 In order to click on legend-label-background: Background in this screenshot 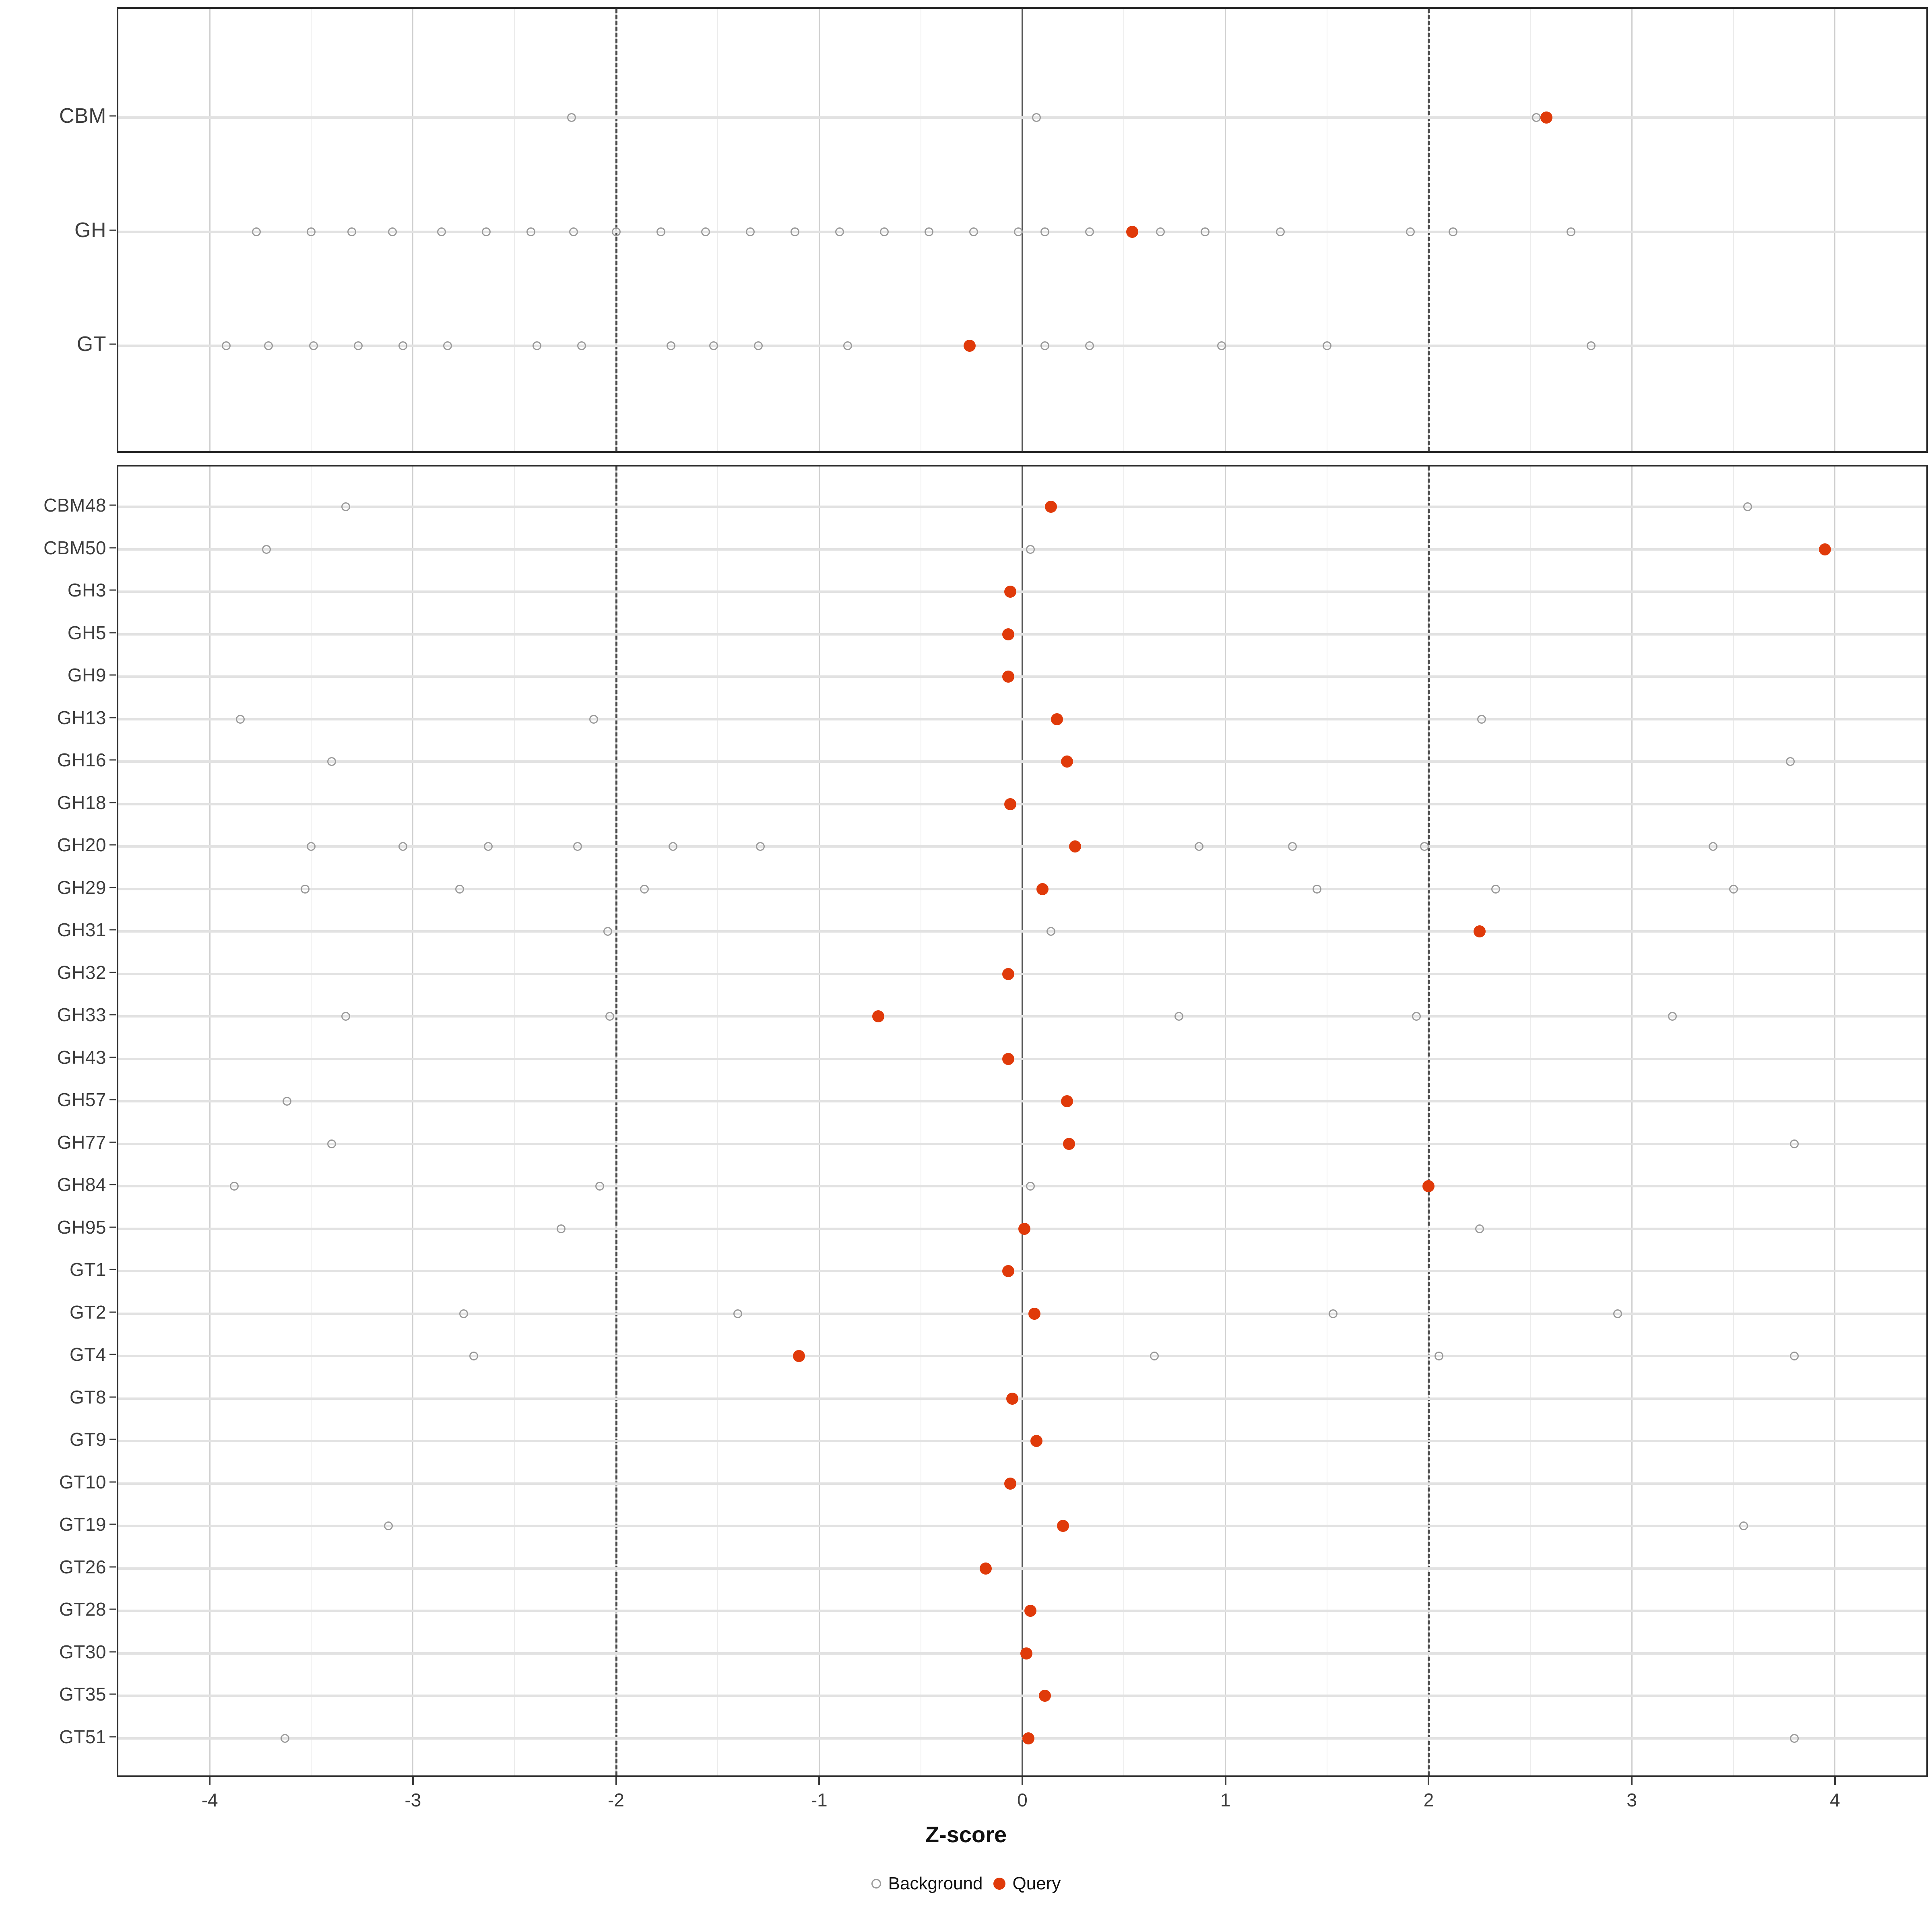, I will do `click(935, 1883)`.